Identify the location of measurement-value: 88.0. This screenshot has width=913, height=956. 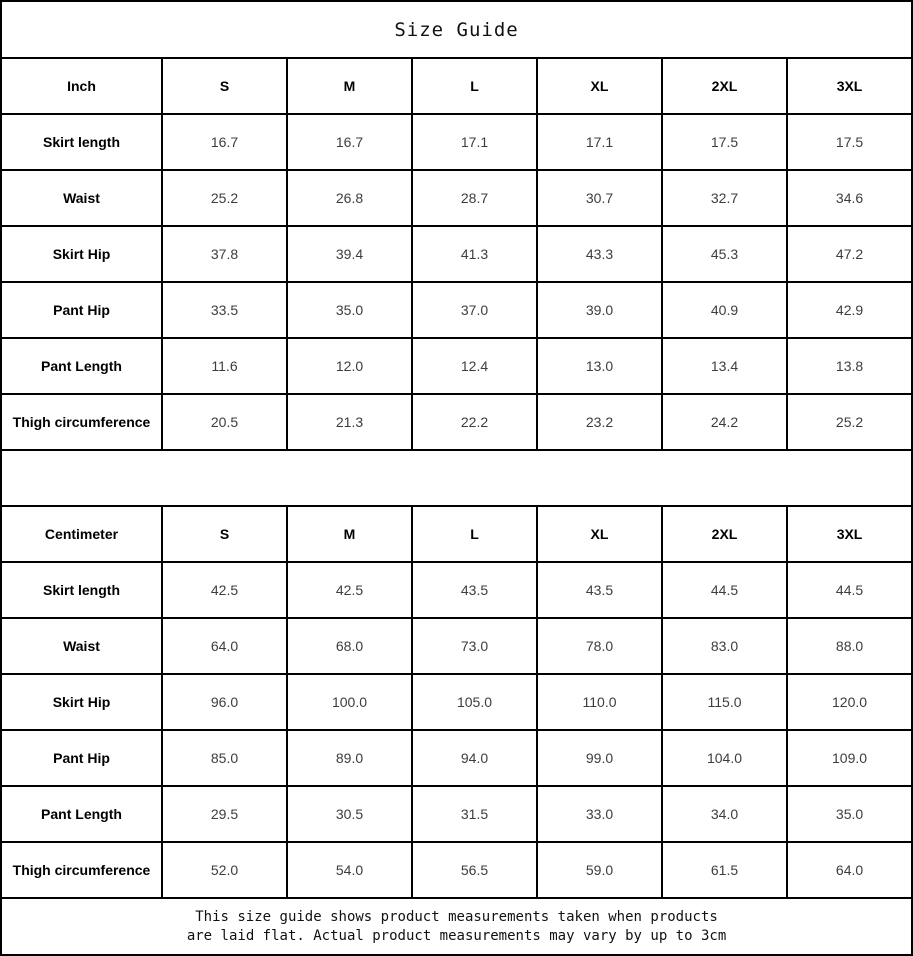
(849, 646).